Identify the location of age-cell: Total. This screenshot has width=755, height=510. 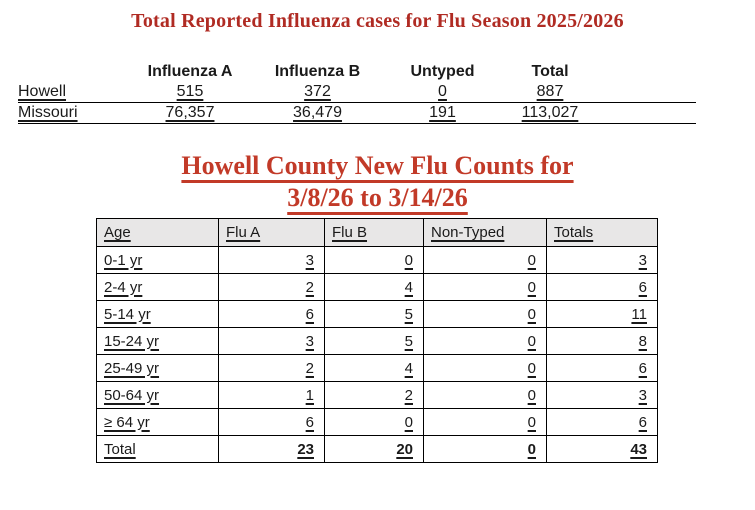
(157, 449).